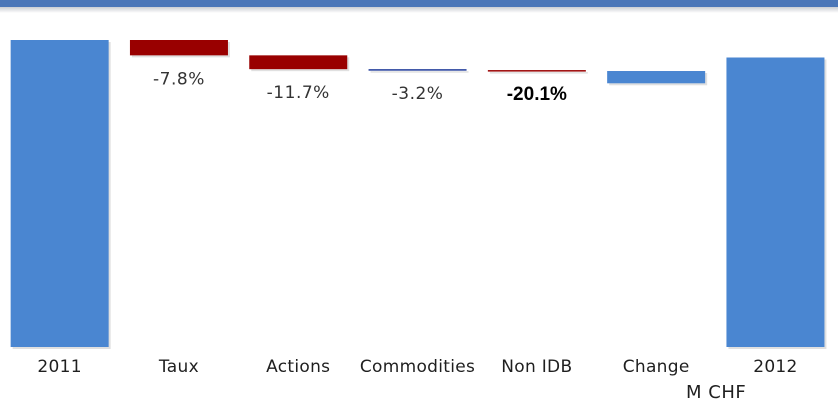  Describe the element at coordinates (178, 367) in the screenshot. I see `category-label-taux: Taux` at that location.